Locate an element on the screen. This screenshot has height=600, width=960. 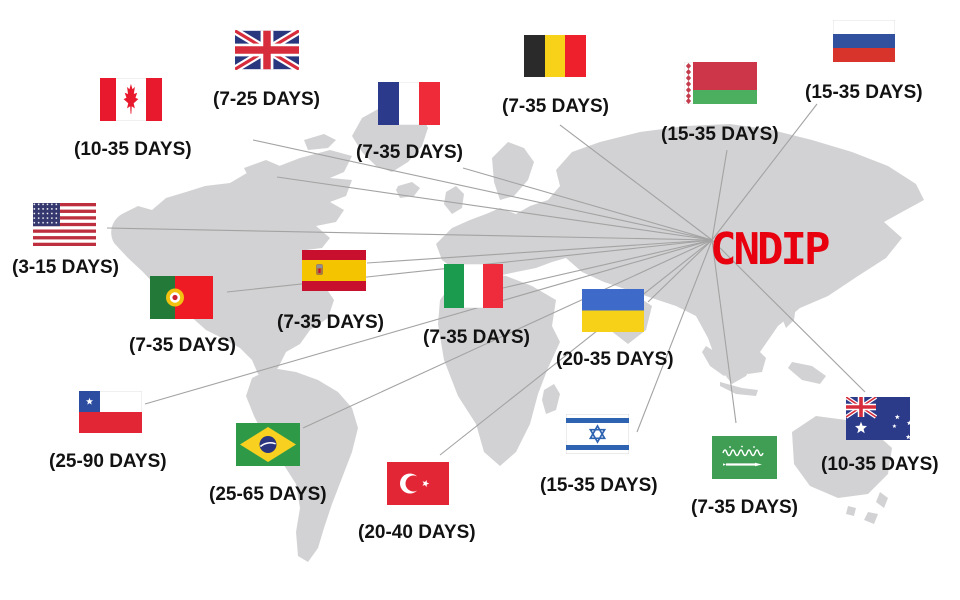
brand-cndip: CNDIP is located at coordinates (770, 249).